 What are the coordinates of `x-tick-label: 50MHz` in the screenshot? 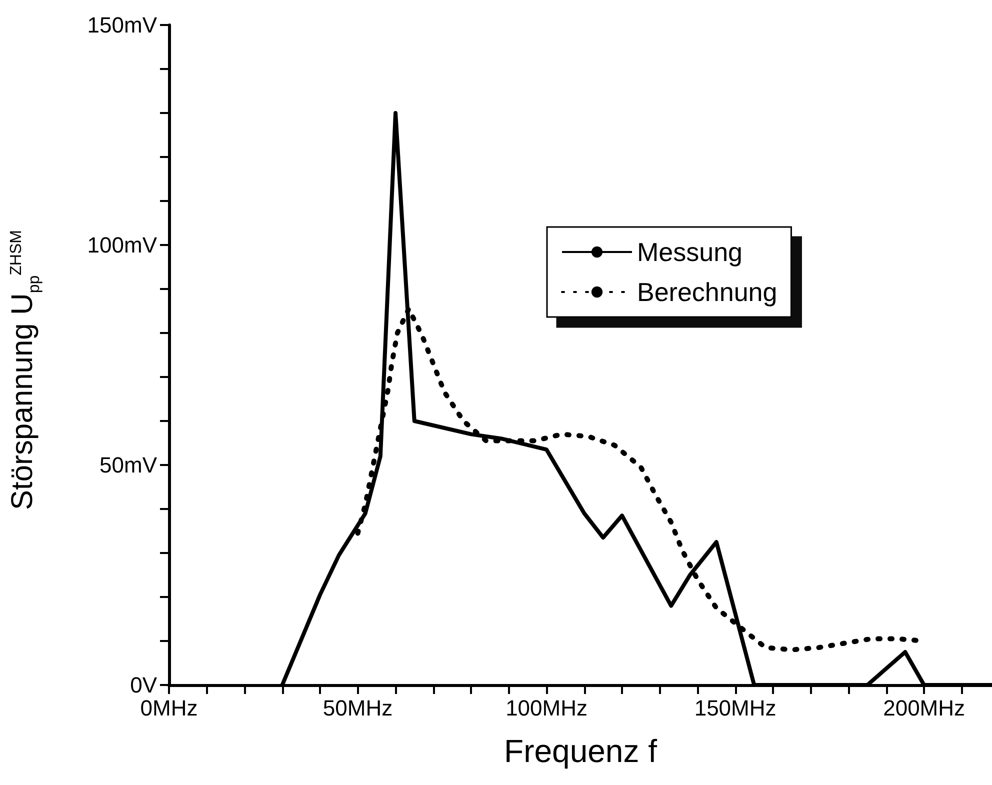 It's located at (357, 708).